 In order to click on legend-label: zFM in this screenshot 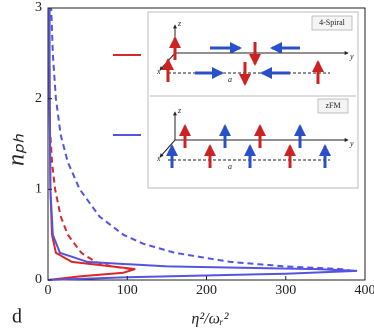, I will do `click(332, 105)`.